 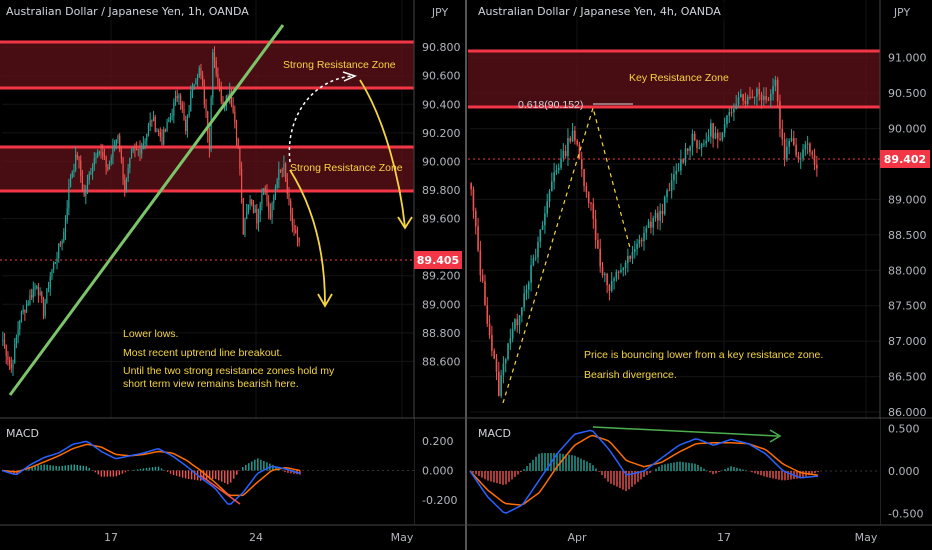 I want to click on key-resistance-zone, so click(x=674, y=79).